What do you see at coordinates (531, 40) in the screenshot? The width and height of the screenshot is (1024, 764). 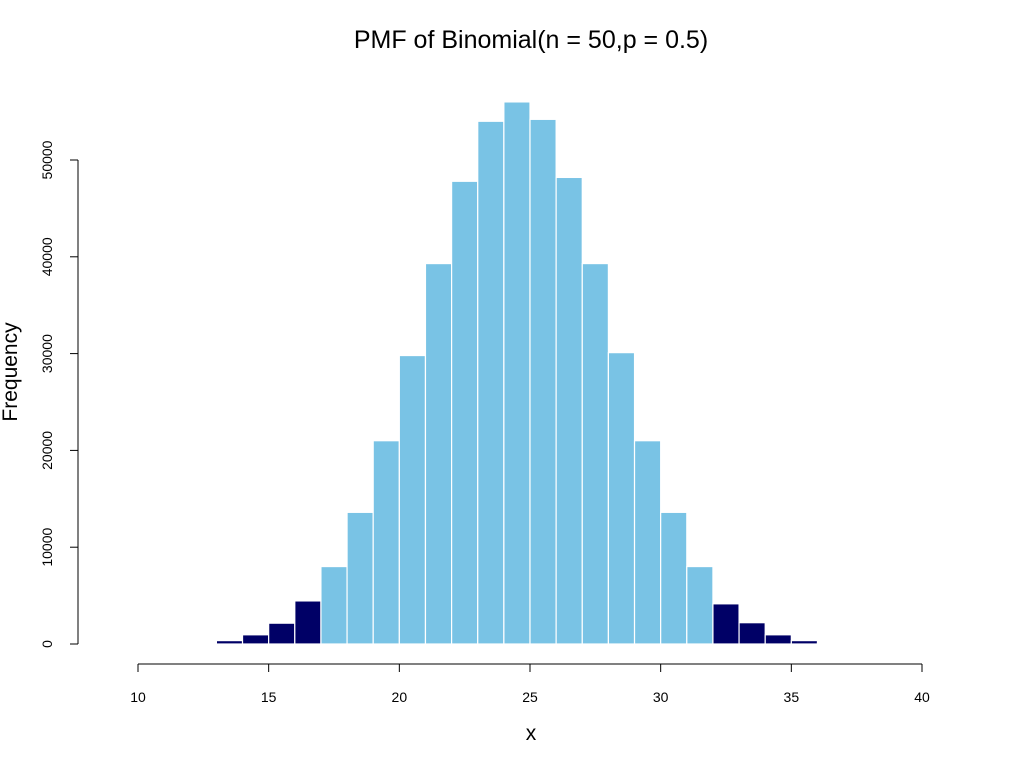 I see `chart-title: PMF of Binomial(n = 50,p = 0.5)` at bounding box center [531, 40].